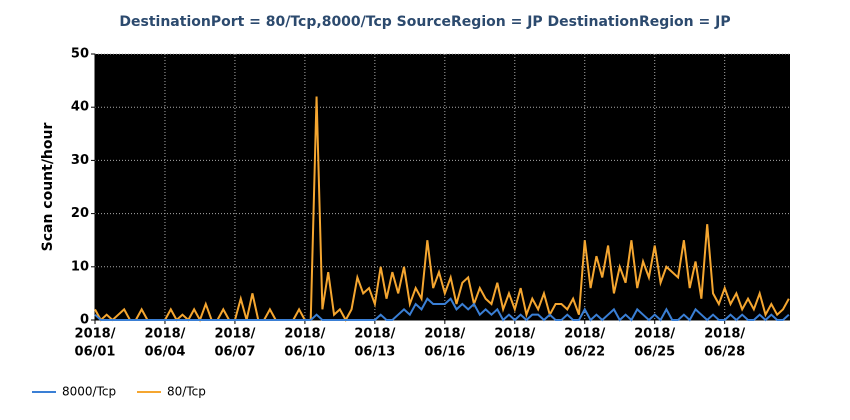 This screenshot has height=420, width=850. I want to click on x-tick-label: 06/01, so click(95, 352).